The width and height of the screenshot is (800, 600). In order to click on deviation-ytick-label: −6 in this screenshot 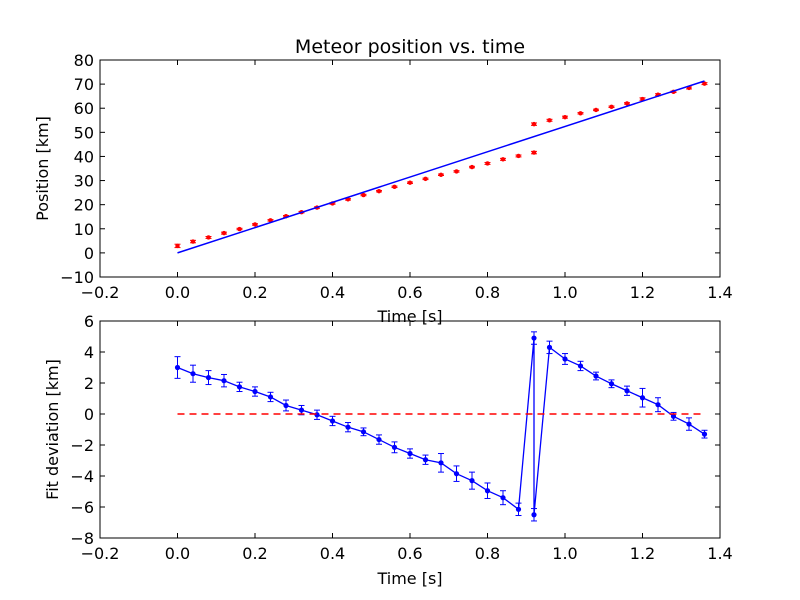, I will do `click(82, 507)`.